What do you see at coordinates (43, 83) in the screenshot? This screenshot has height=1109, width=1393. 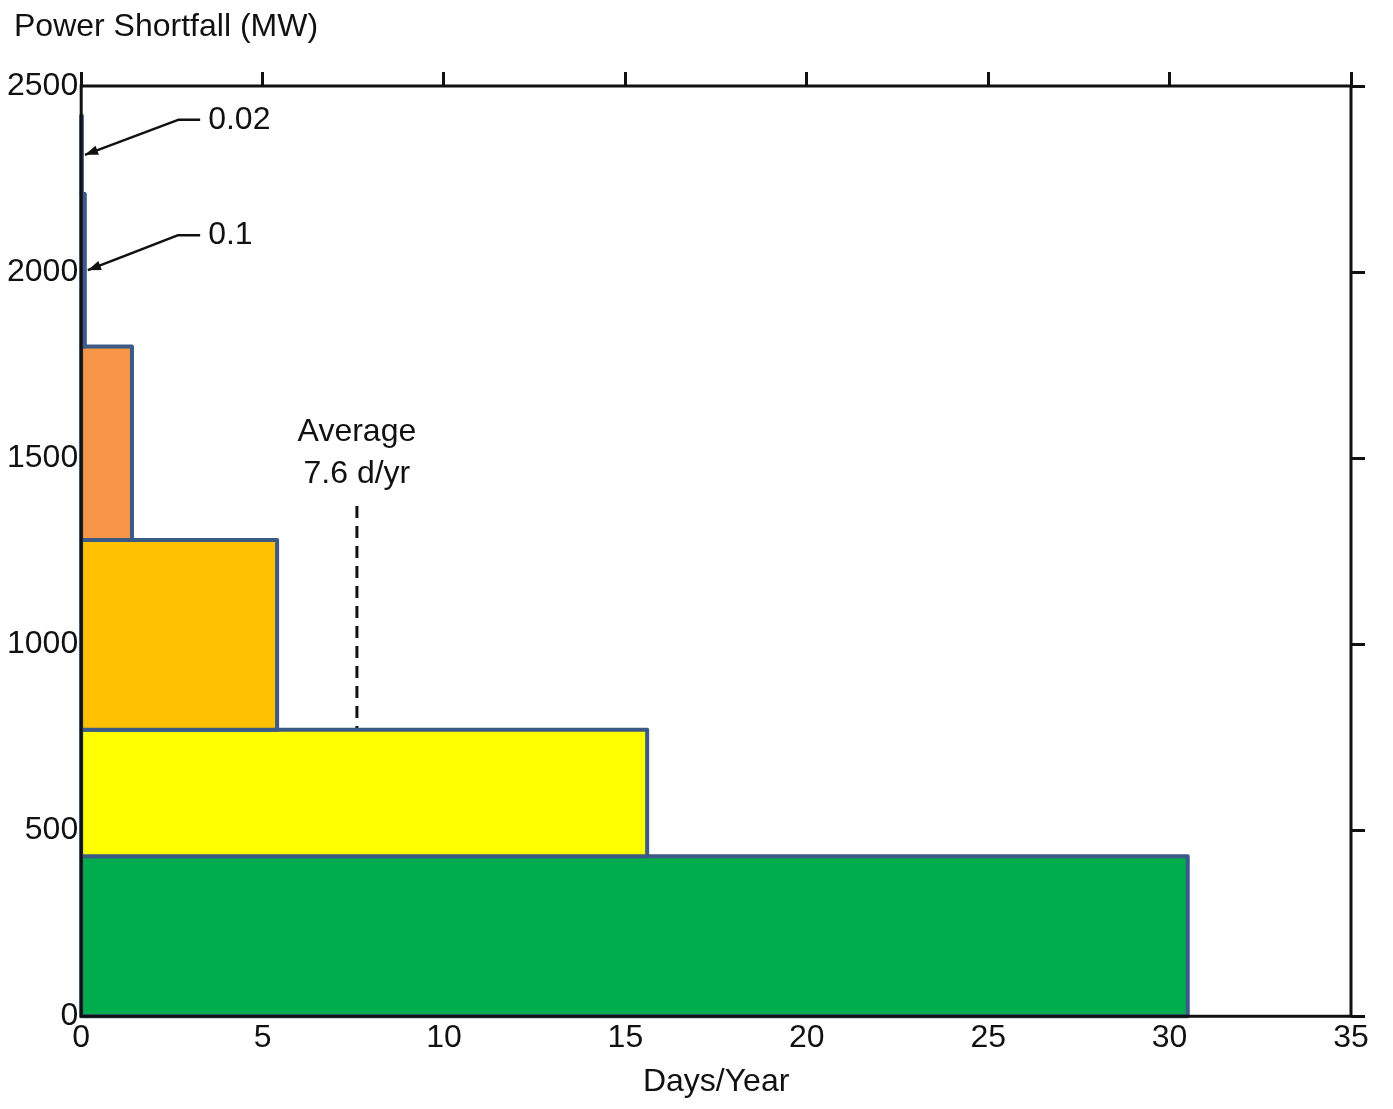 I see `y-tick-label: 2500` at bounding box center [43, 83].